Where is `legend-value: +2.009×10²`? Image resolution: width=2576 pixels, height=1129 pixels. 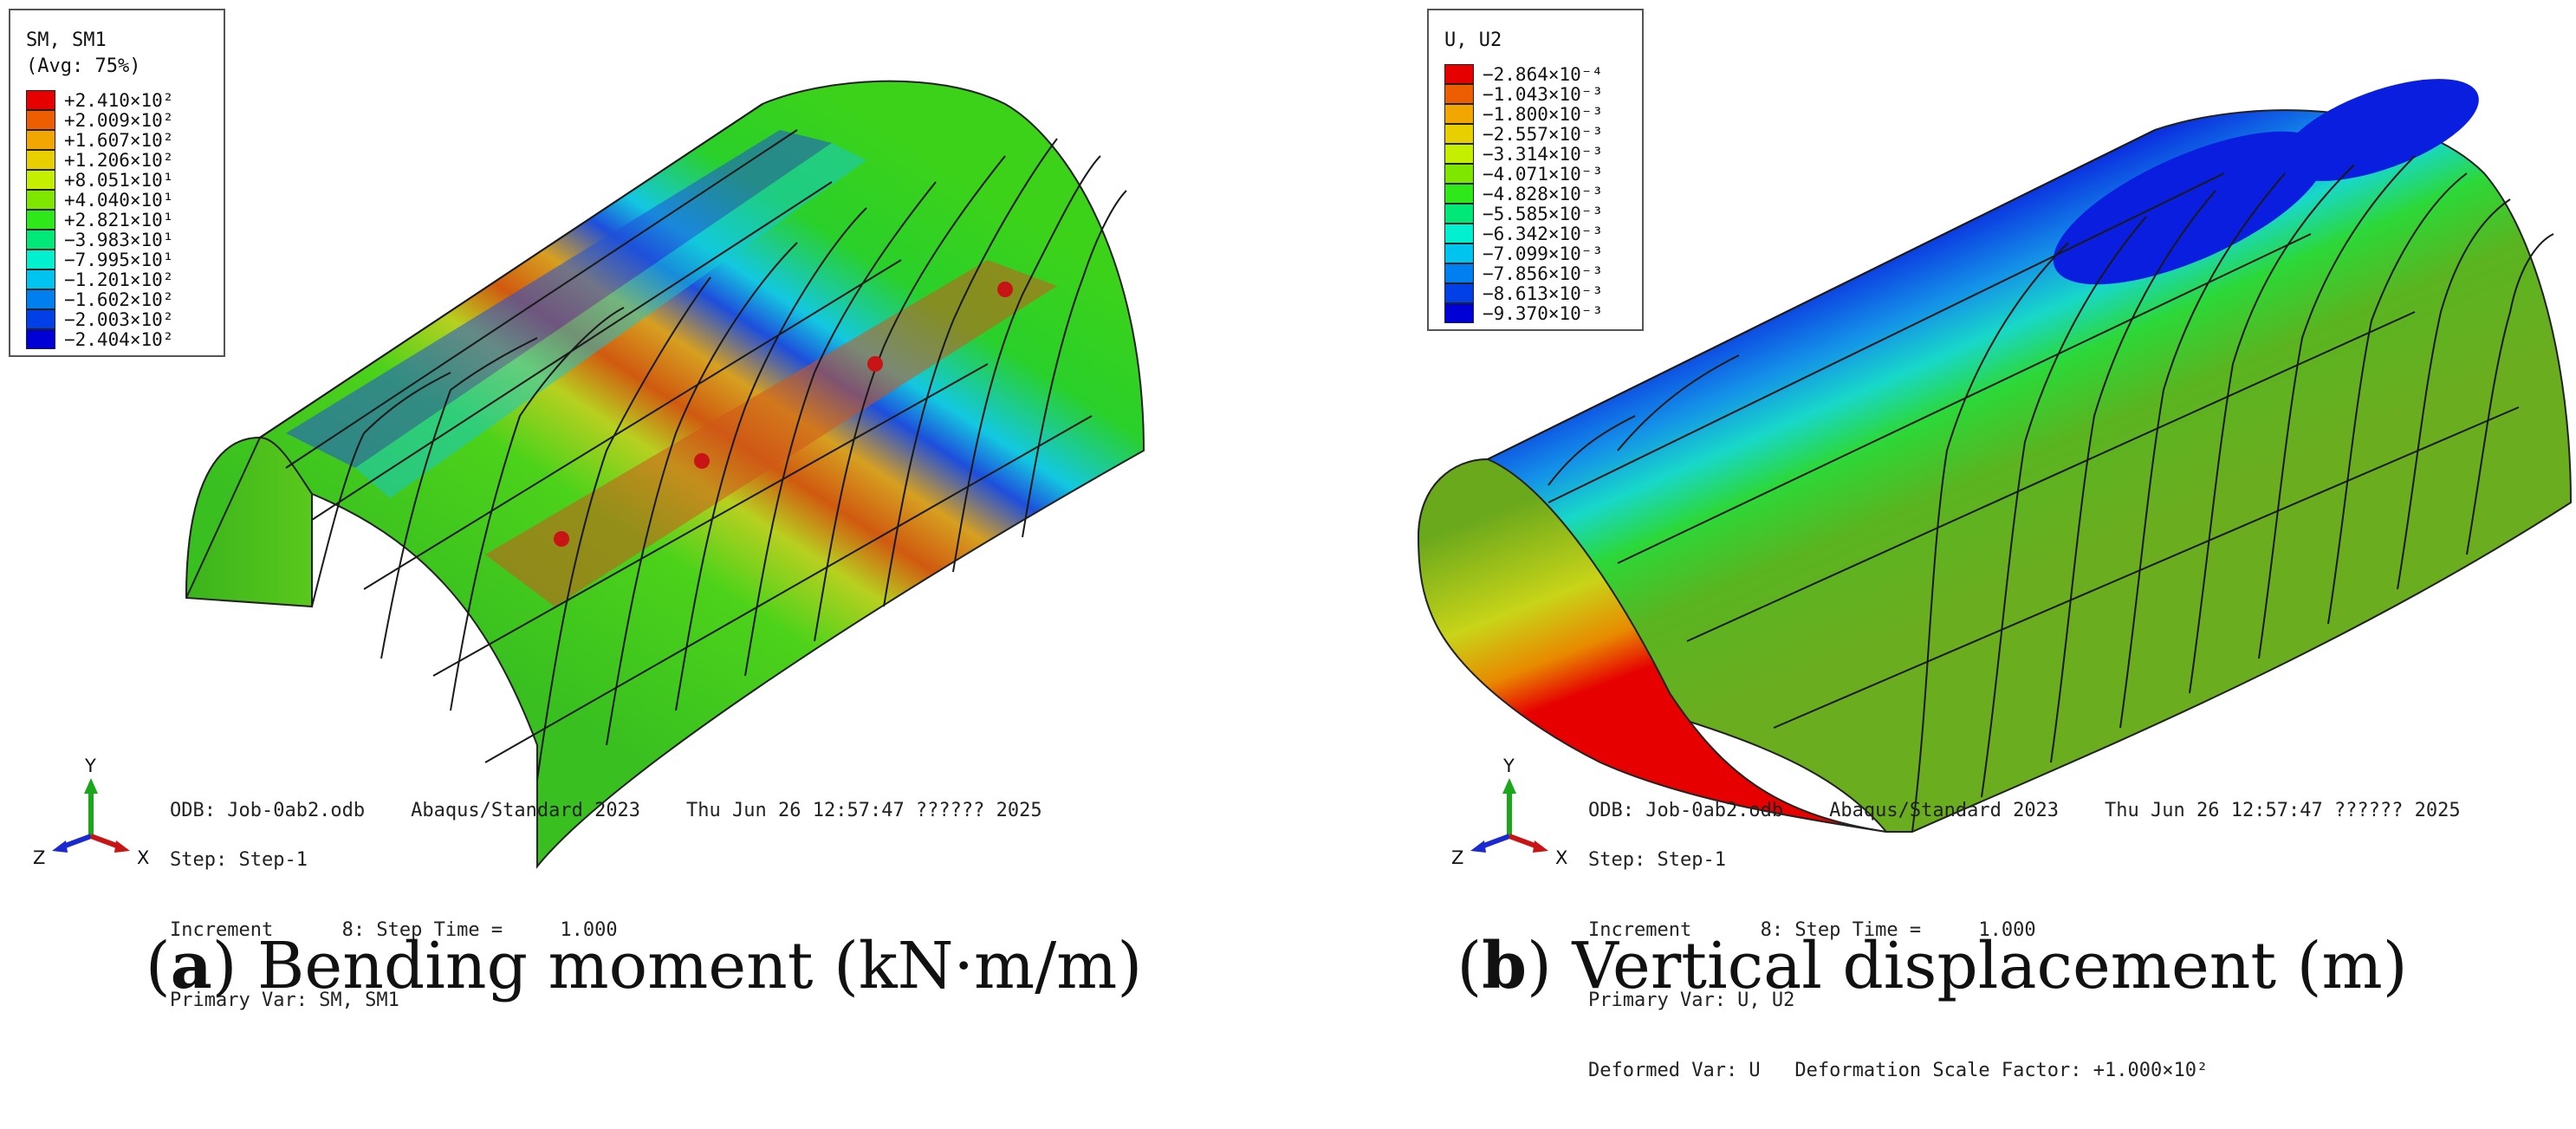
legend-value: +2.009×10² is located at coordinates (119, 120).